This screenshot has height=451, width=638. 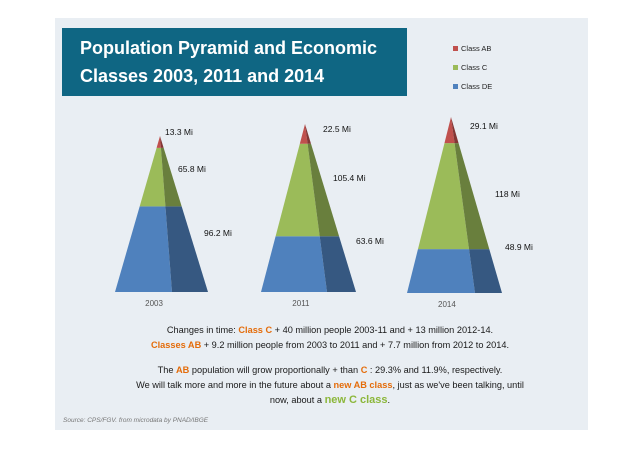 I want to click on category-label-2014: 2014, so click(x=447, y=304).